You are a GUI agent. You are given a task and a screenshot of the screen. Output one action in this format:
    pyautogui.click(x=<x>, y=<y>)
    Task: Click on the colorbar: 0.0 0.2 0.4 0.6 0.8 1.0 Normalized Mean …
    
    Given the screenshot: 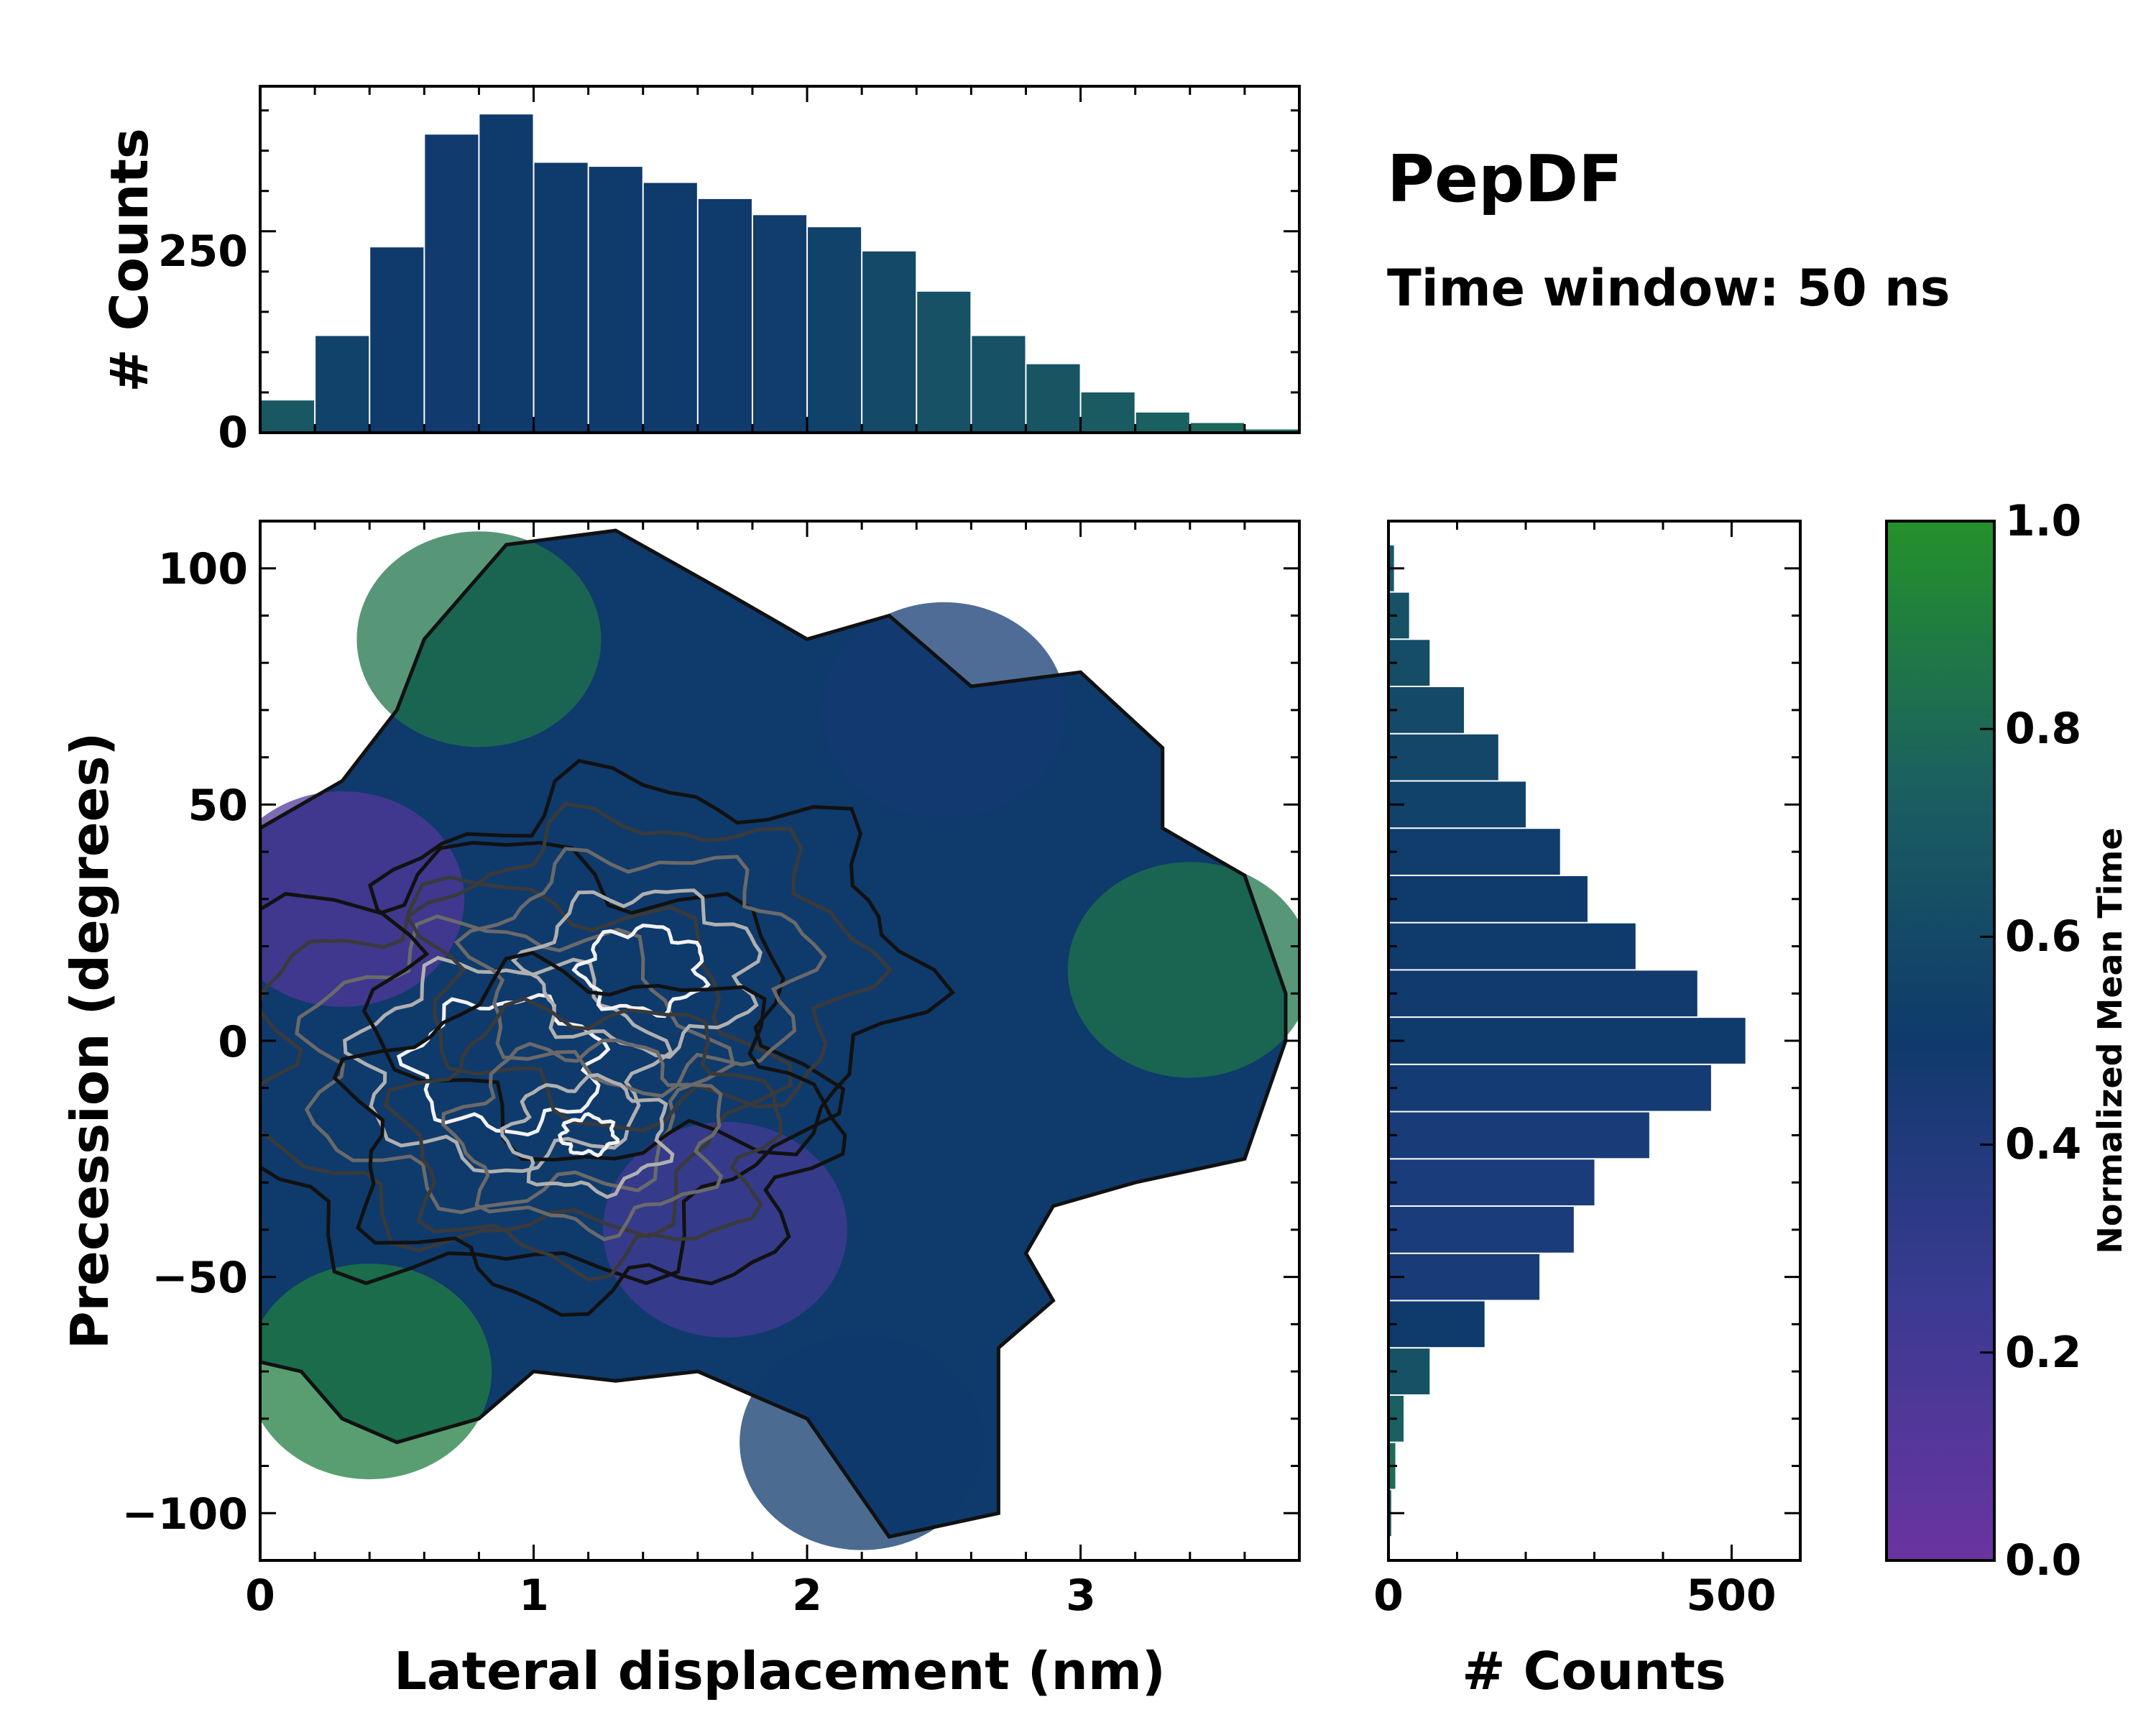 What is the action you would take?
    pyautogui.click(x=2007, y=1041)
    